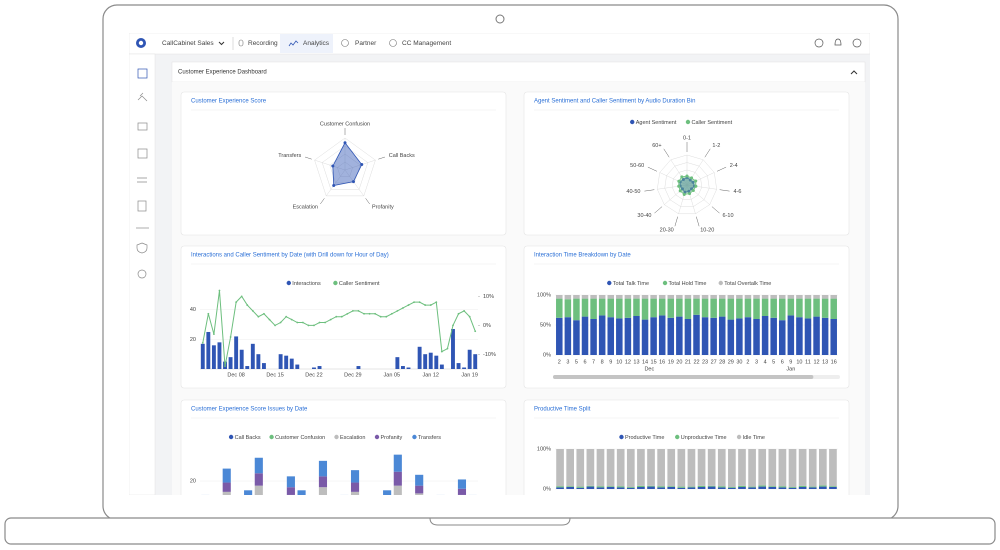 Image resolution: width=1000 pixels, height=550 pixels. What do you see at coordinates (688, 284) in the screenshot?
I see `legend-label: Total Hold Time` at bounding box center [688, 284].